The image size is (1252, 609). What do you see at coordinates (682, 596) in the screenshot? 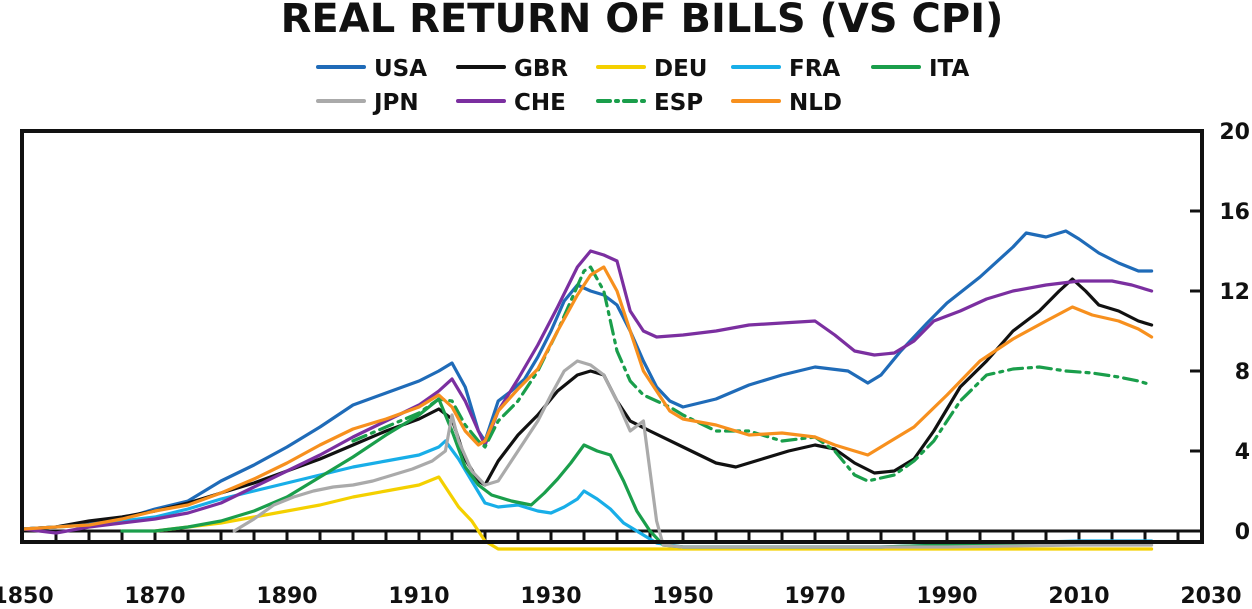
I see `x-tick-label: 1950` at bounding box center [682, 596].